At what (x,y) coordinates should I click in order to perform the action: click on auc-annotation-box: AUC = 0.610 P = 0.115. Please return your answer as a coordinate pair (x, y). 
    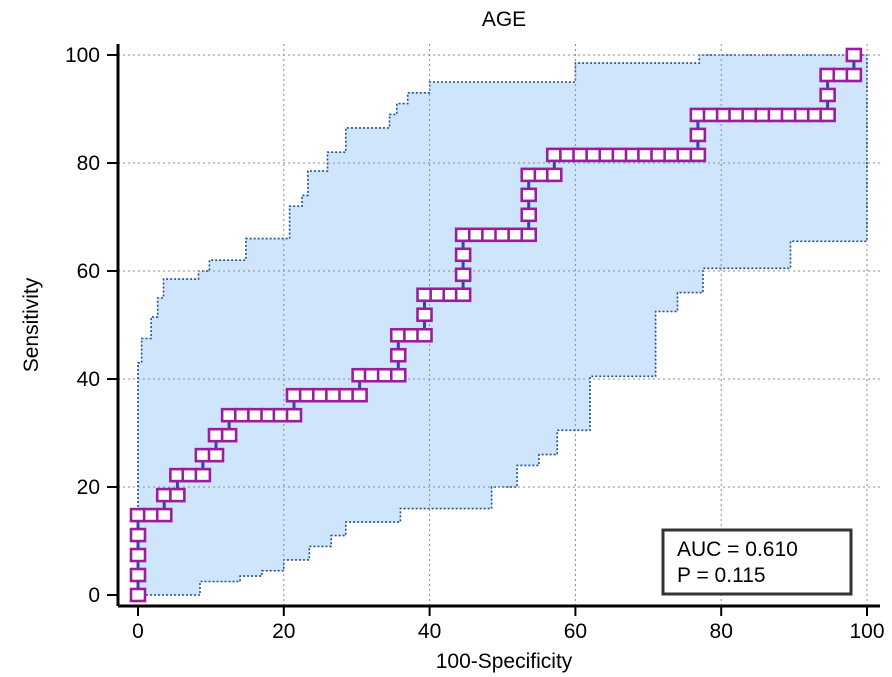
    Looking at the image, I should click on (757, 562).